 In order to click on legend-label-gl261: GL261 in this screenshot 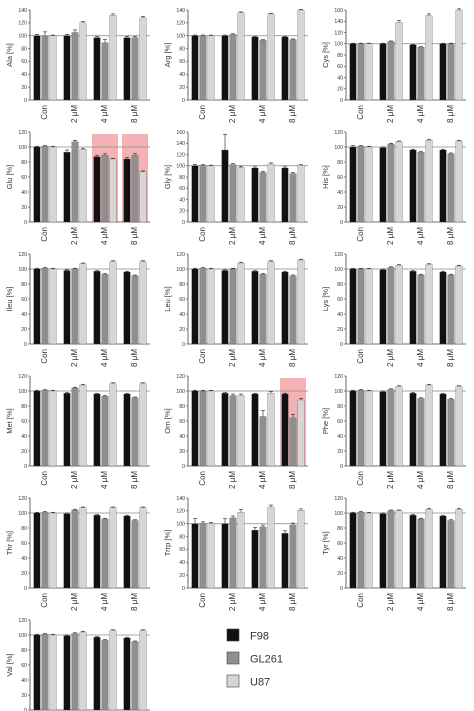, I will do `click(266, 660)`.